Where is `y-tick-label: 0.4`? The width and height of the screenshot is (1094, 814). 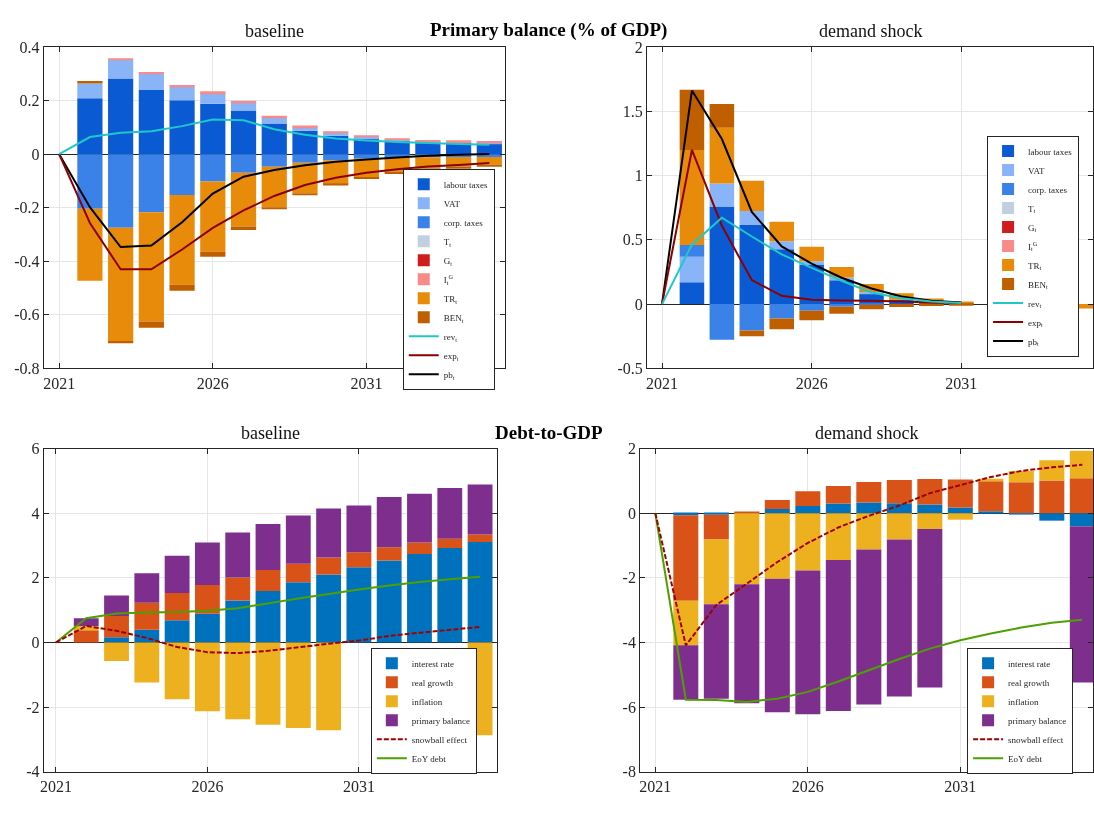
y-tick-label: 0.4 is located at coordinates (29, 47).